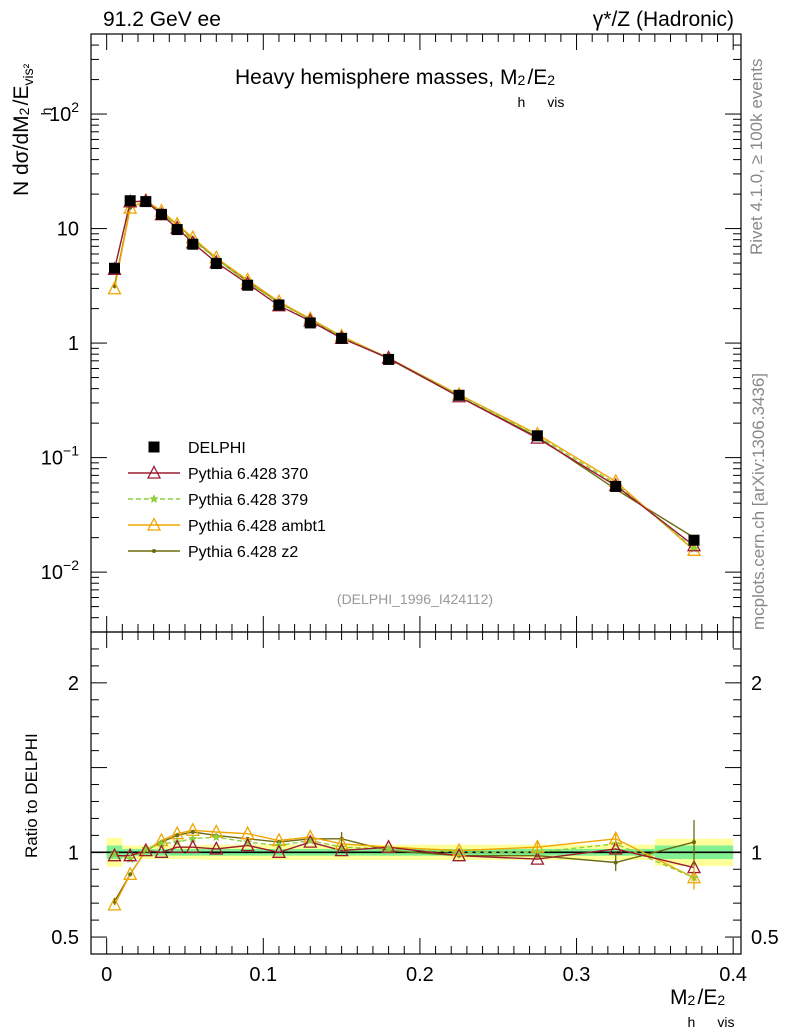 Image resolution: width=786 pixels, height=1030 pixels. I want to click on upper-y-tick-label: 10⁻¹, so click(60, 456).